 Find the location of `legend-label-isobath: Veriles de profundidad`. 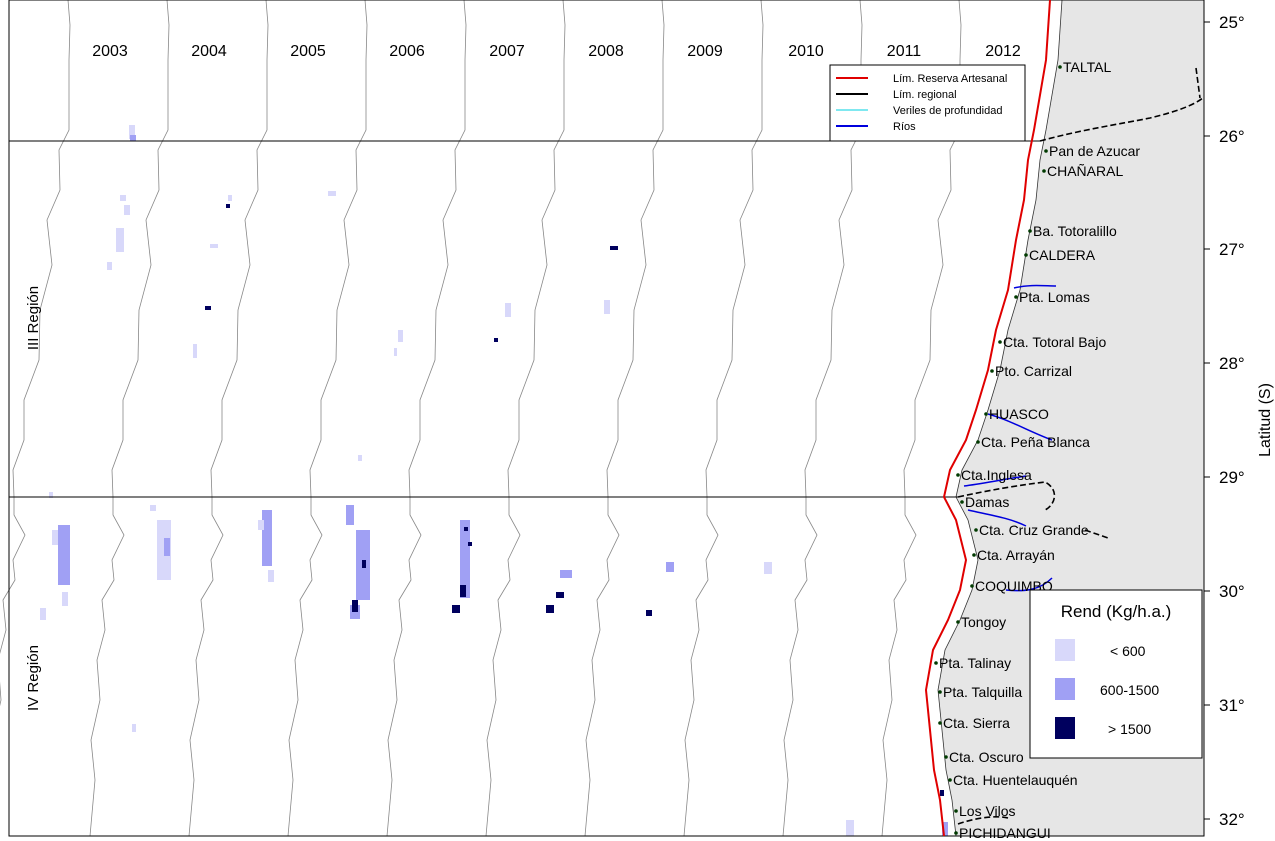

legend-label-isobath: Veriles de profundidad is located at coordinates (947, 111).